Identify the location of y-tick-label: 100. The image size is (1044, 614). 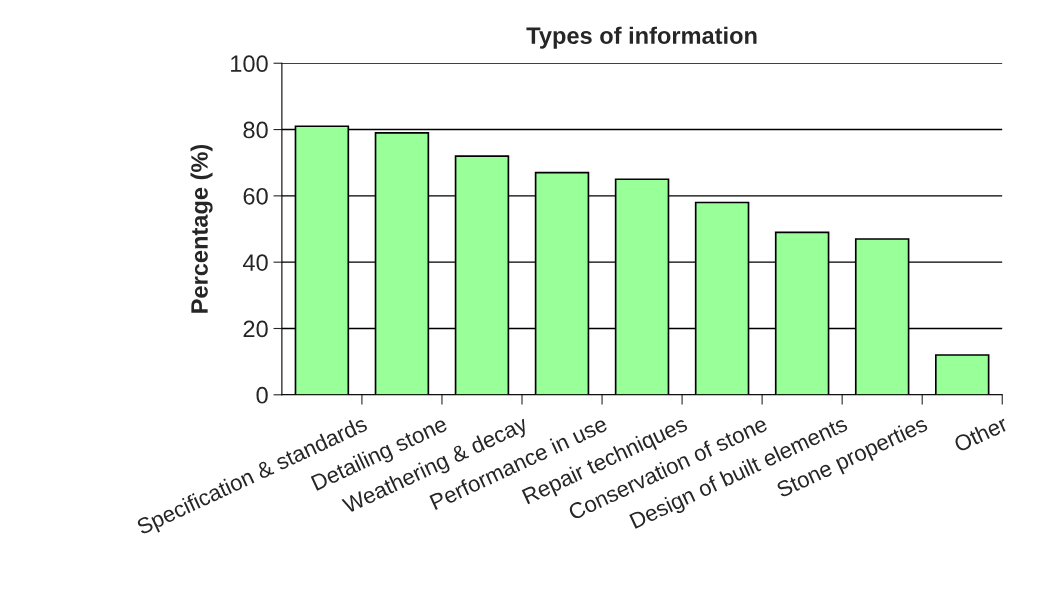
(249, 64).